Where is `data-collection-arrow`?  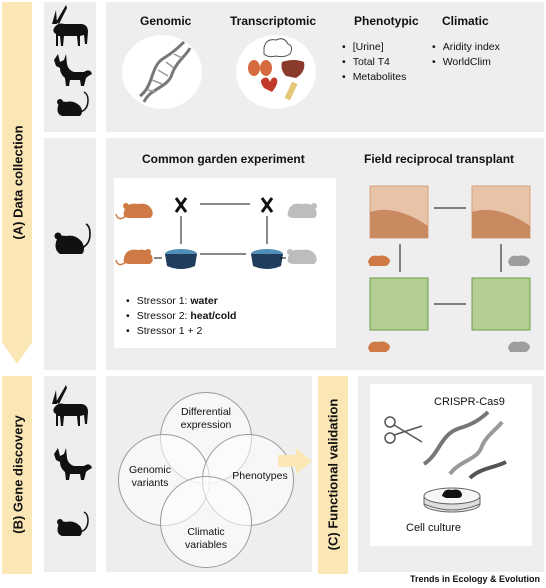 data-collection-arrow is located at coordinates (17, 183).